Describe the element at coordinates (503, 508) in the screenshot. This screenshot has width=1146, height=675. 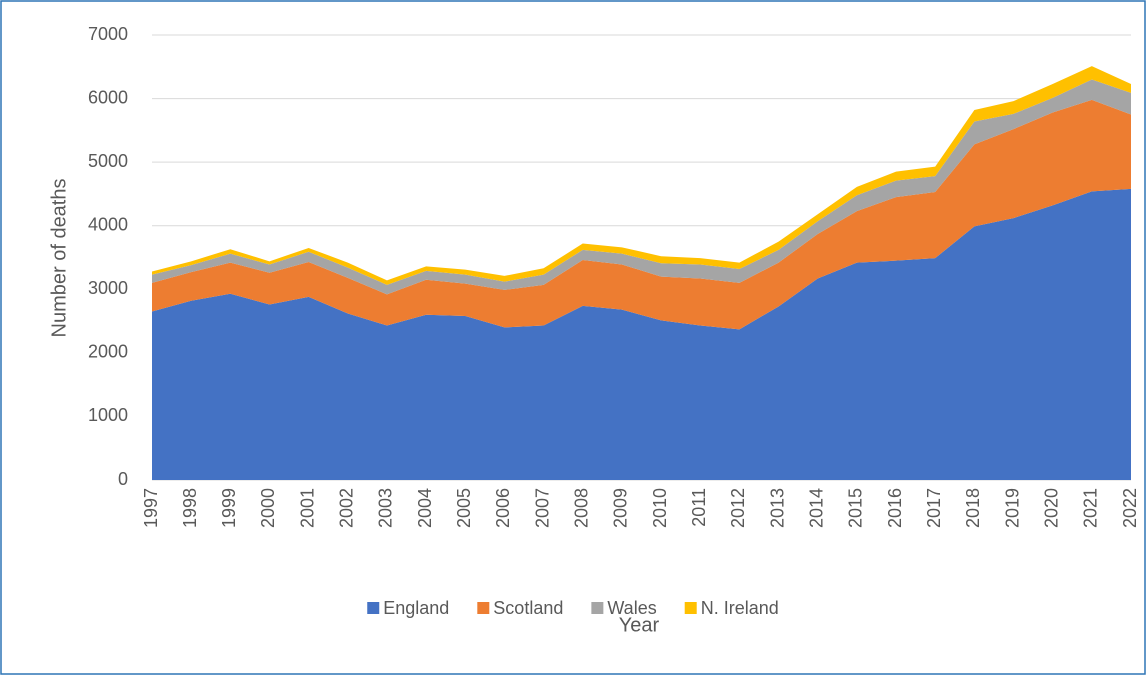
I see `x-tick-label: 2006` at that location.